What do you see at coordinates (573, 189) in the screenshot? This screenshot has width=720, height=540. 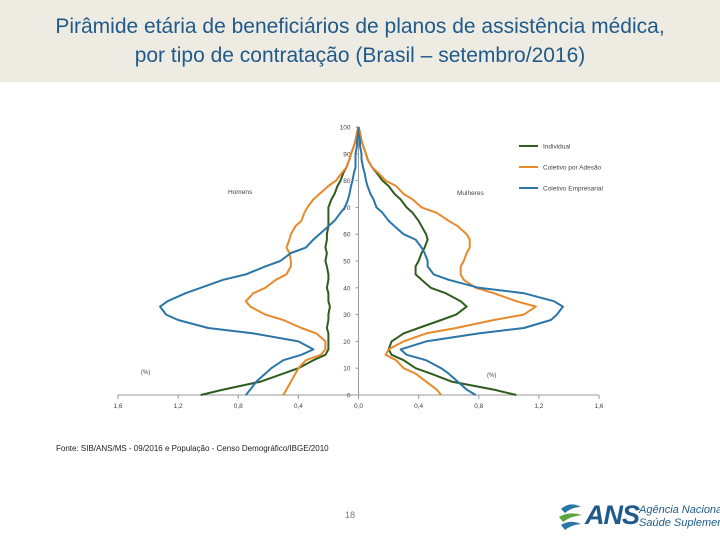 I see `legend-label-empresarial: Coletivo Empresarial` at bounding box center [573, 189].